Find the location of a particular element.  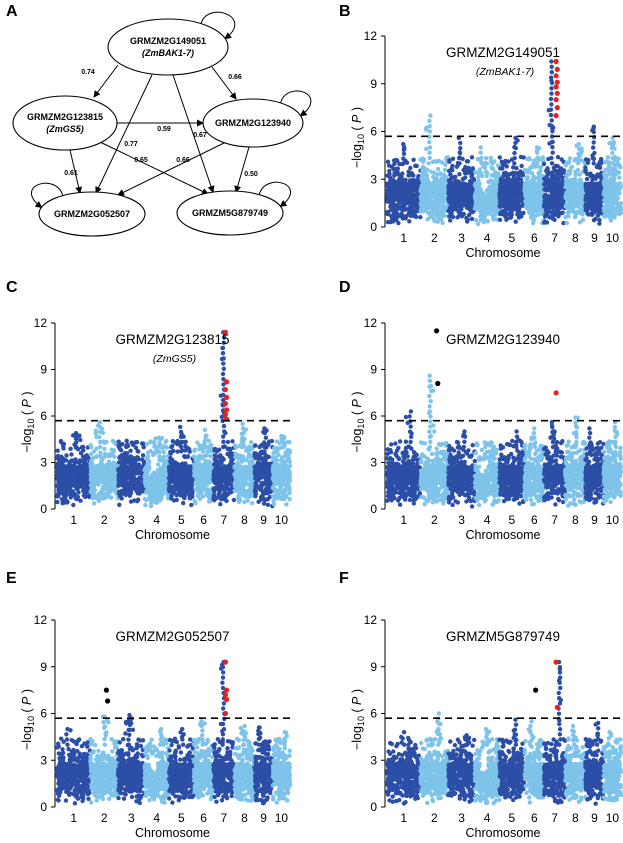

chromosome-tick-label: 5 is located at coordinates (512, 238).